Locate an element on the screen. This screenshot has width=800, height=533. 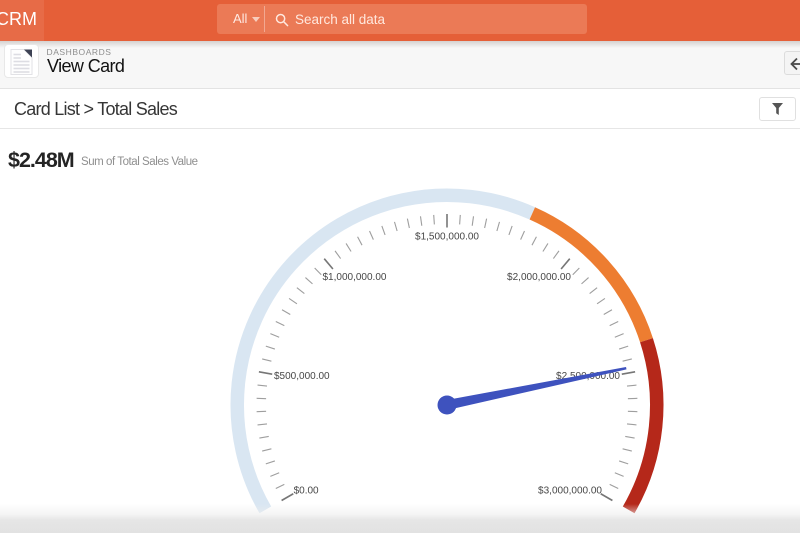
svg-text: $3,000,000.00 is located at coordinates (570, 490).